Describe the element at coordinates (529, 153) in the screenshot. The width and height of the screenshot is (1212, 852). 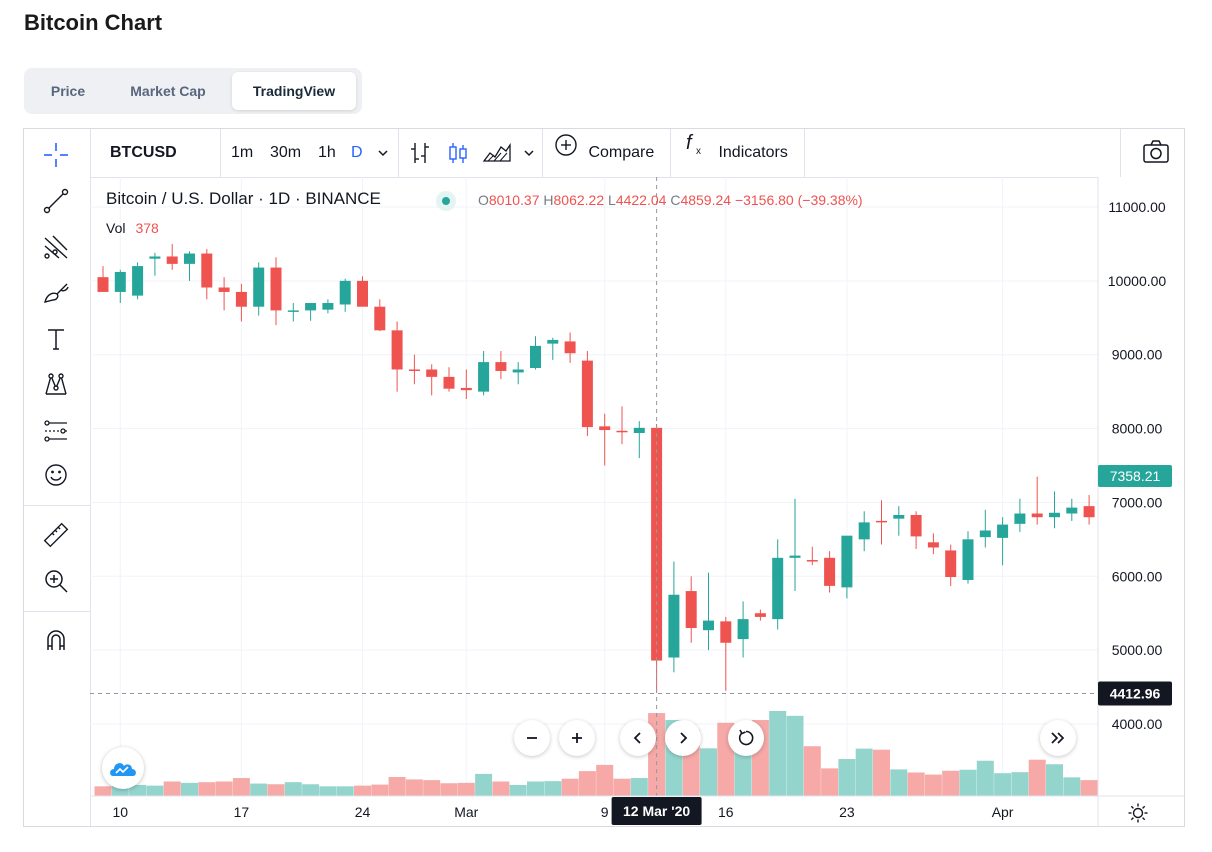
I see `chart-type-dropdown-icon` at that location.